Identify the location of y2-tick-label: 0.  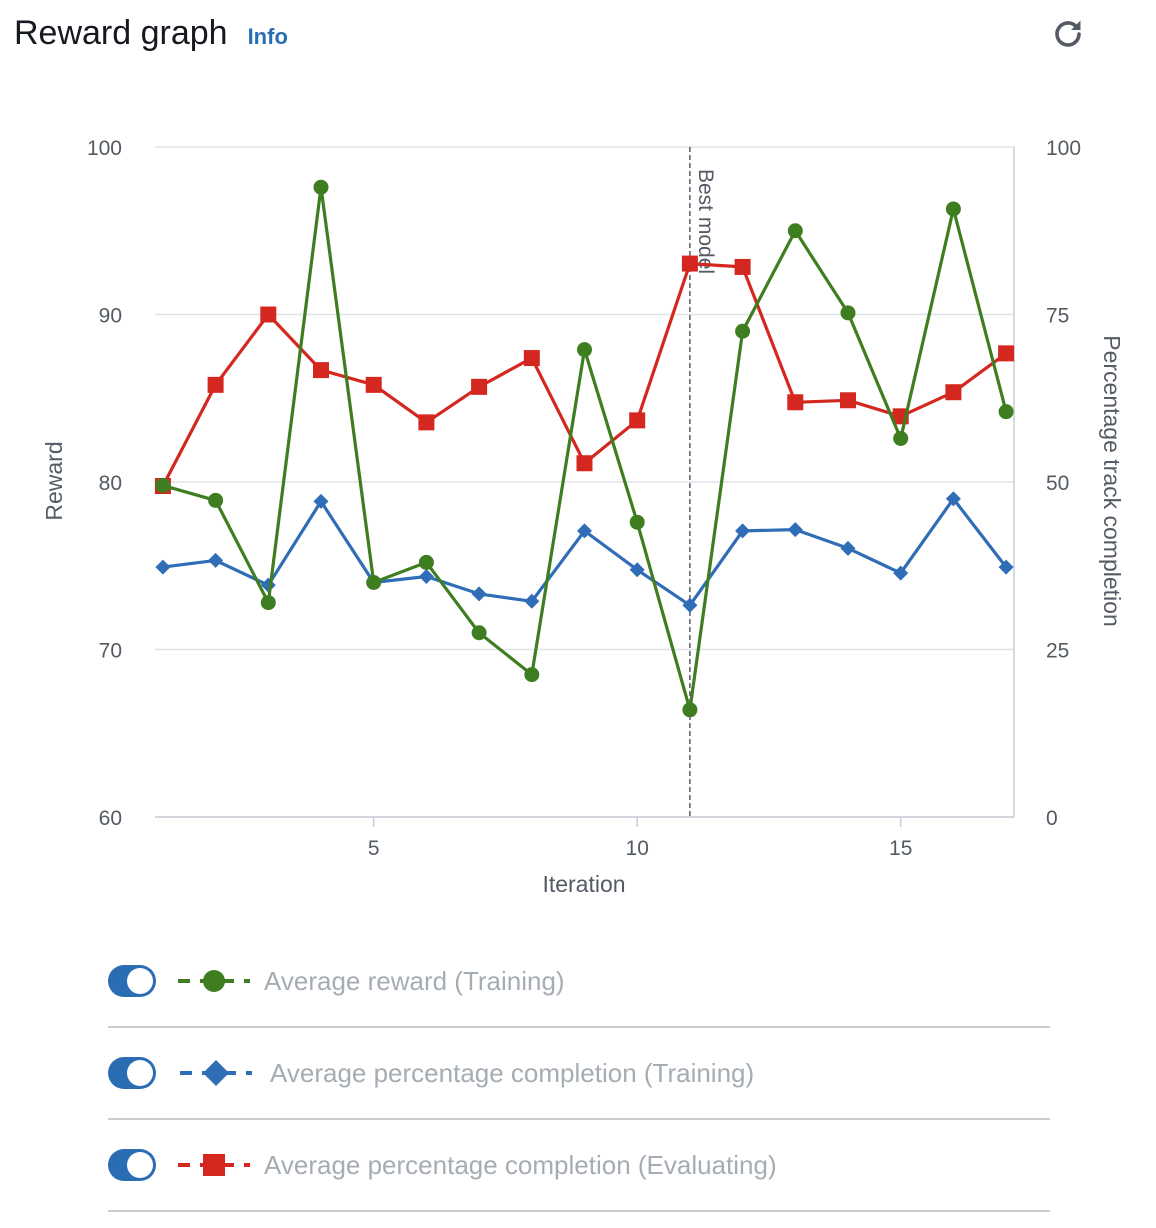
(1052, 818).